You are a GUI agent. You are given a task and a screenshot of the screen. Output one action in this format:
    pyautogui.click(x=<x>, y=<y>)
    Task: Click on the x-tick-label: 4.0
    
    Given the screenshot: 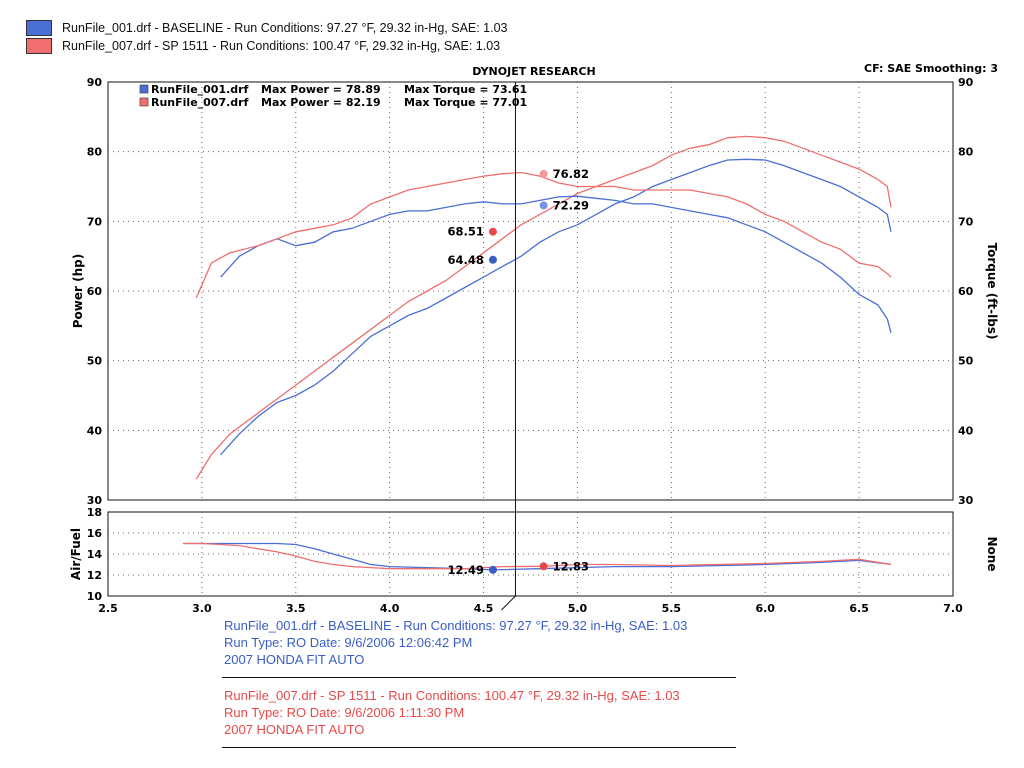 What is the action you would take?
    pyautogui.click(x=390, y=608)
    